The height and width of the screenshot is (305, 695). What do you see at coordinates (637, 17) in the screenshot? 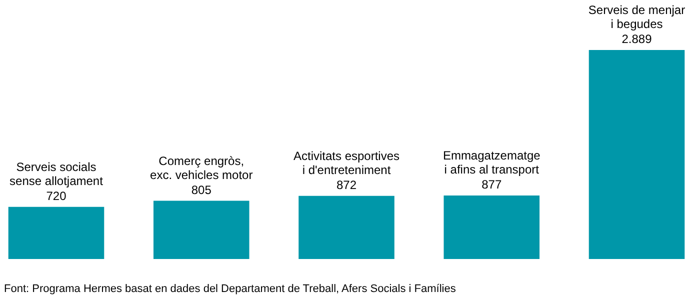
I see `category-label: Serveis de menjar i begudes` at bounding box center [637, 17].